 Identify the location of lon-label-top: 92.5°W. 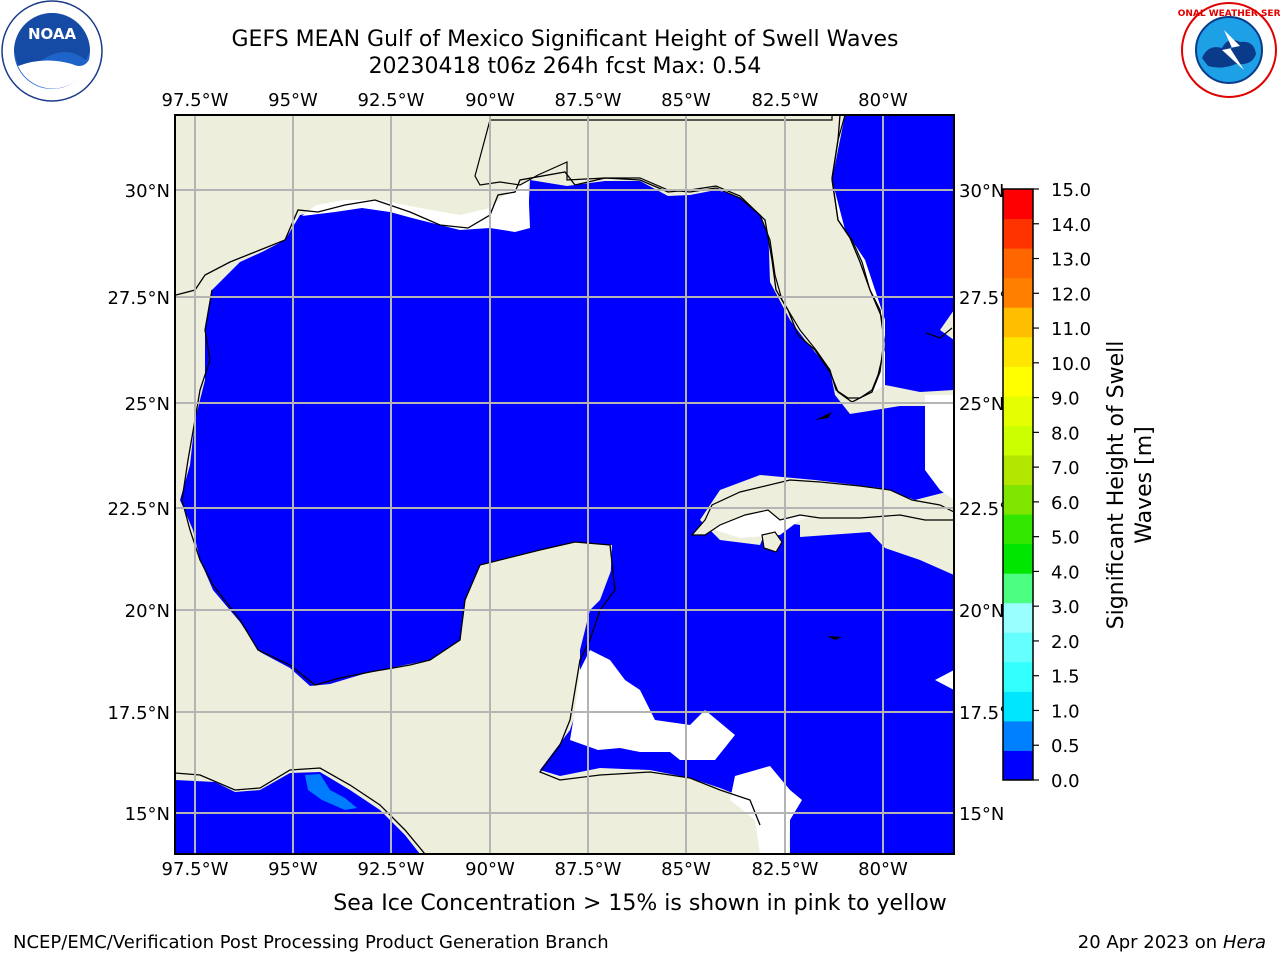
(391, 100).